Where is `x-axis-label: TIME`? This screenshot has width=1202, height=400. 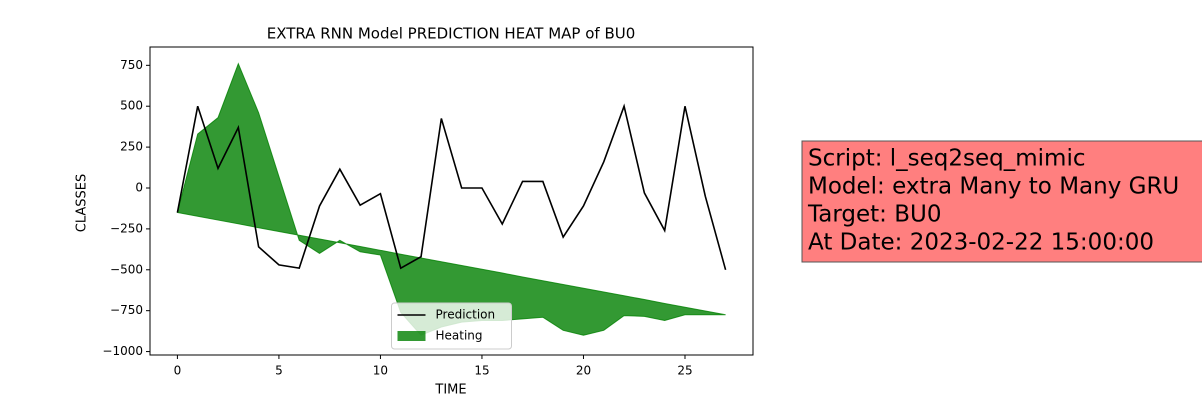
x-axis-label: TIME is located at coordinates (450, 390).